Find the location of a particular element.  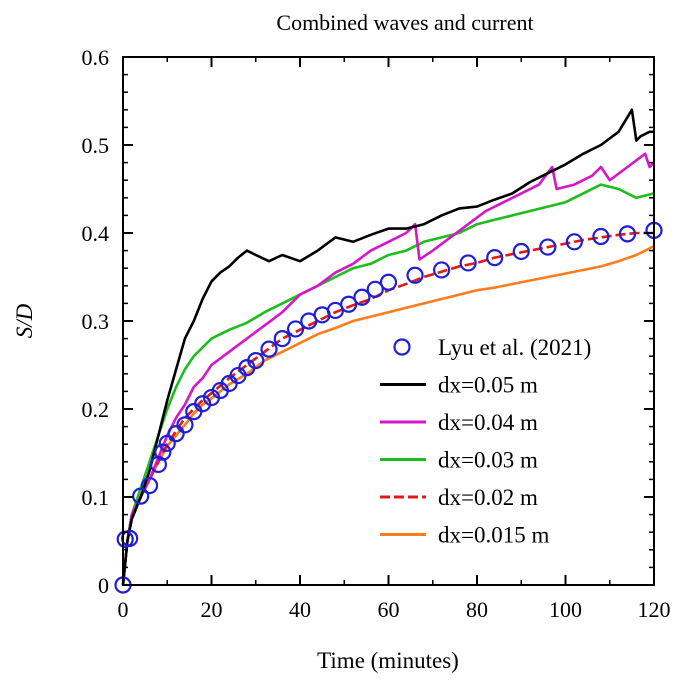

x-axis-label: Time (minutes) is located at coordinates (388, 660).